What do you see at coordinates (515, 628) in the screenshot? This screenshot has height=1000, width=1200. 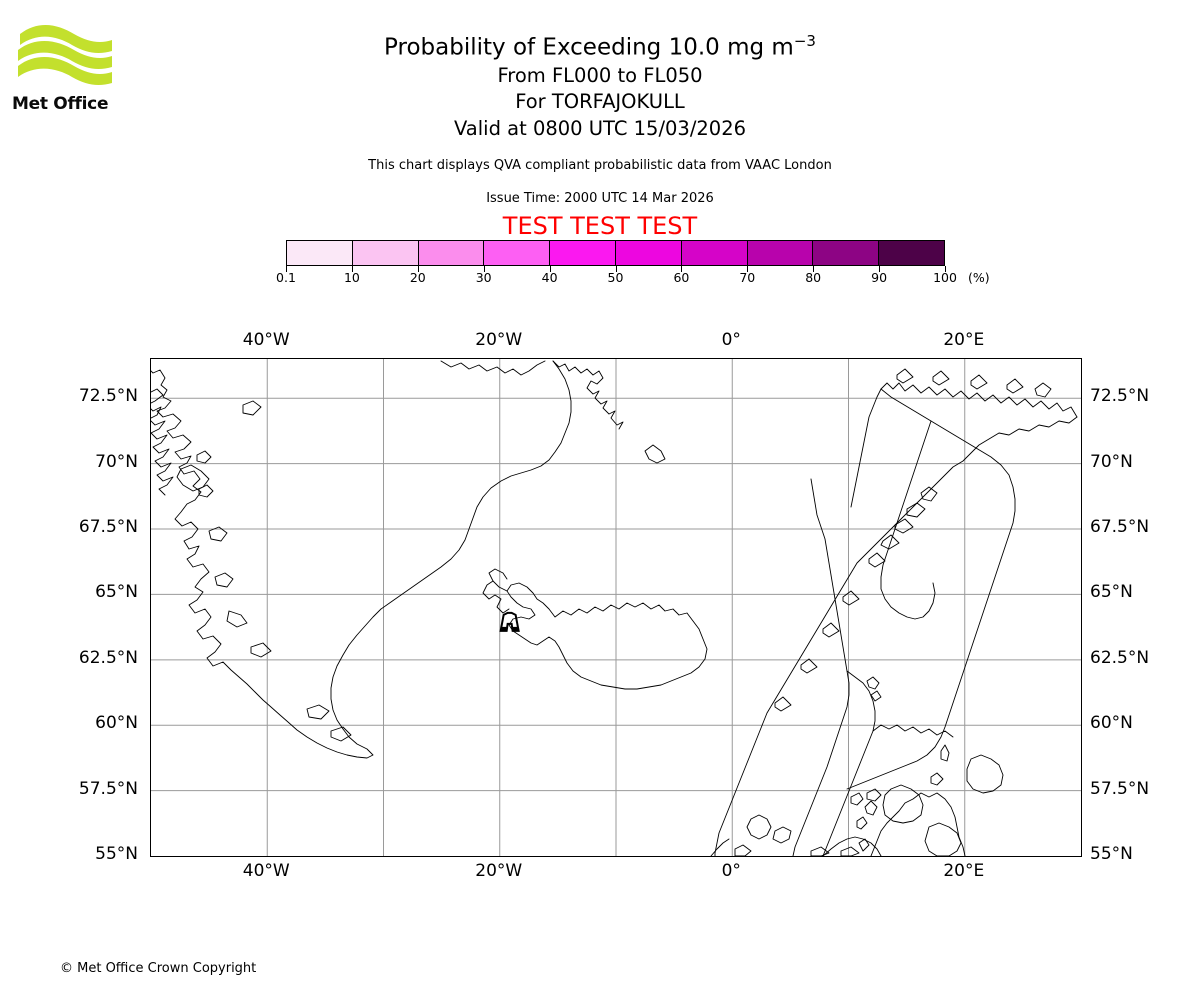 I see `volcano-marker-base-right` at bounding box center [515, 628].